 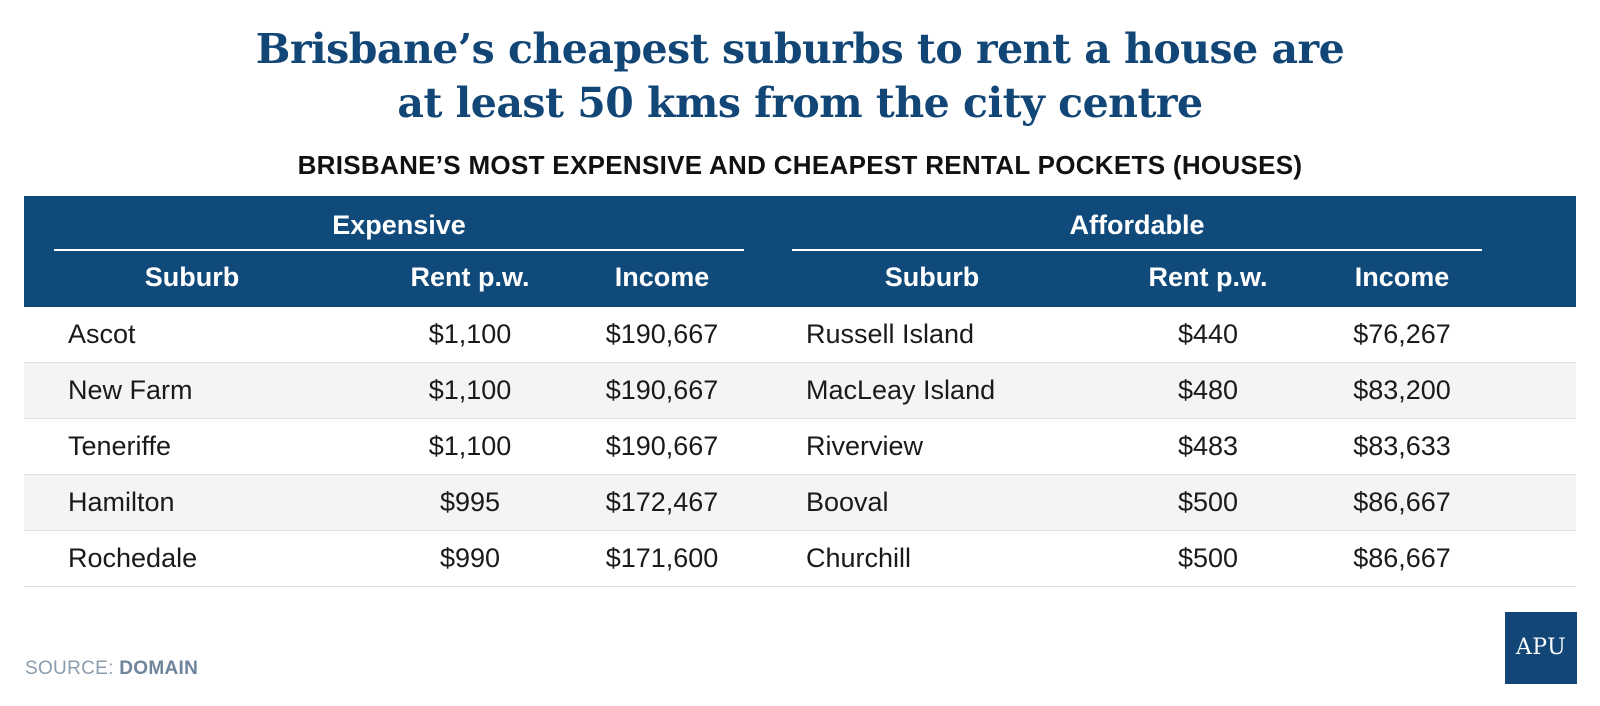 I want to click on col-header-expensive-rent: Rent p.w., so click(x=470, y=277).